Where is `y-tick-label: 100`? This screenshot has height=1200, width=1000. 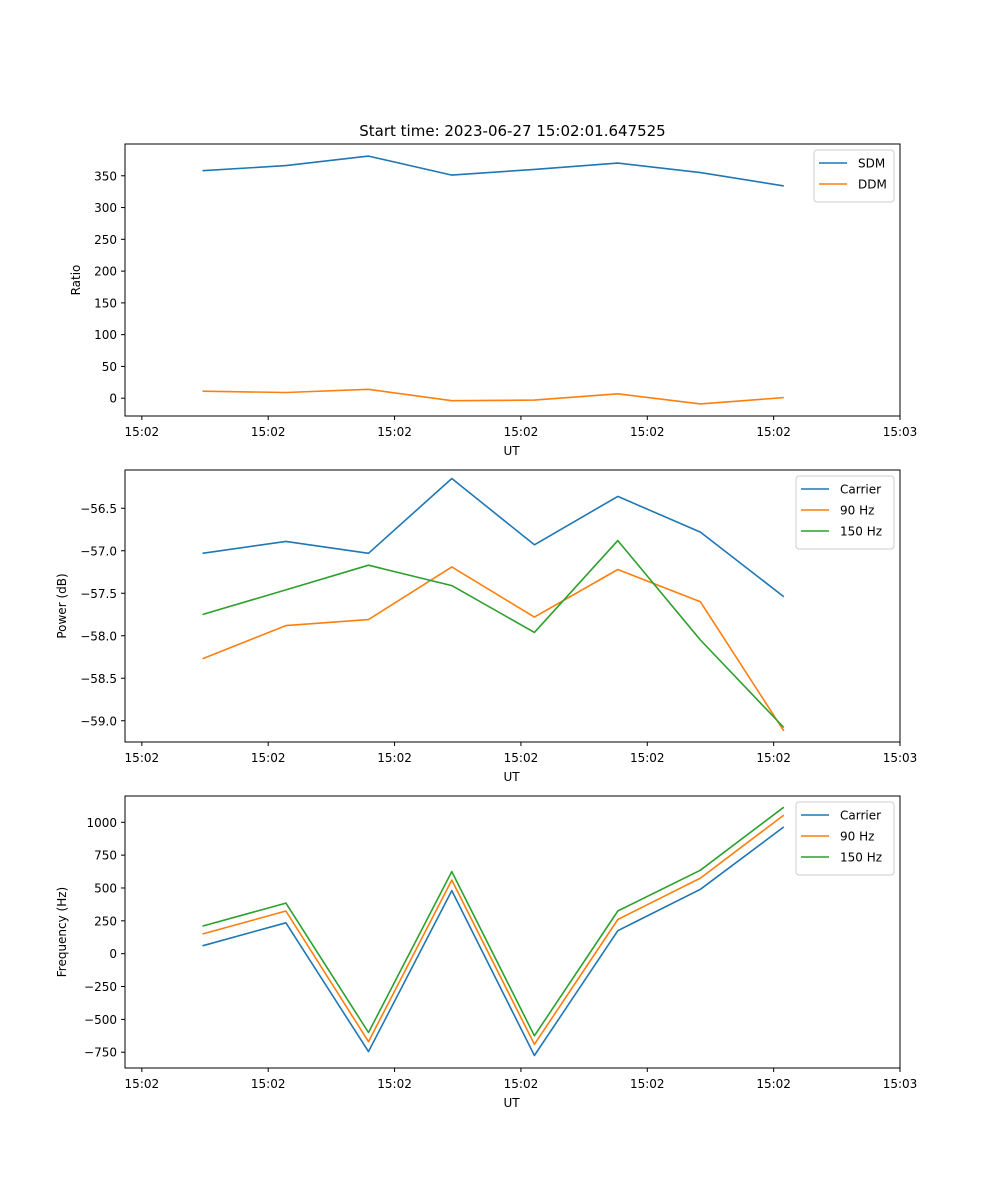 y-tick-label: 100 is located at coordinates (105, 335).